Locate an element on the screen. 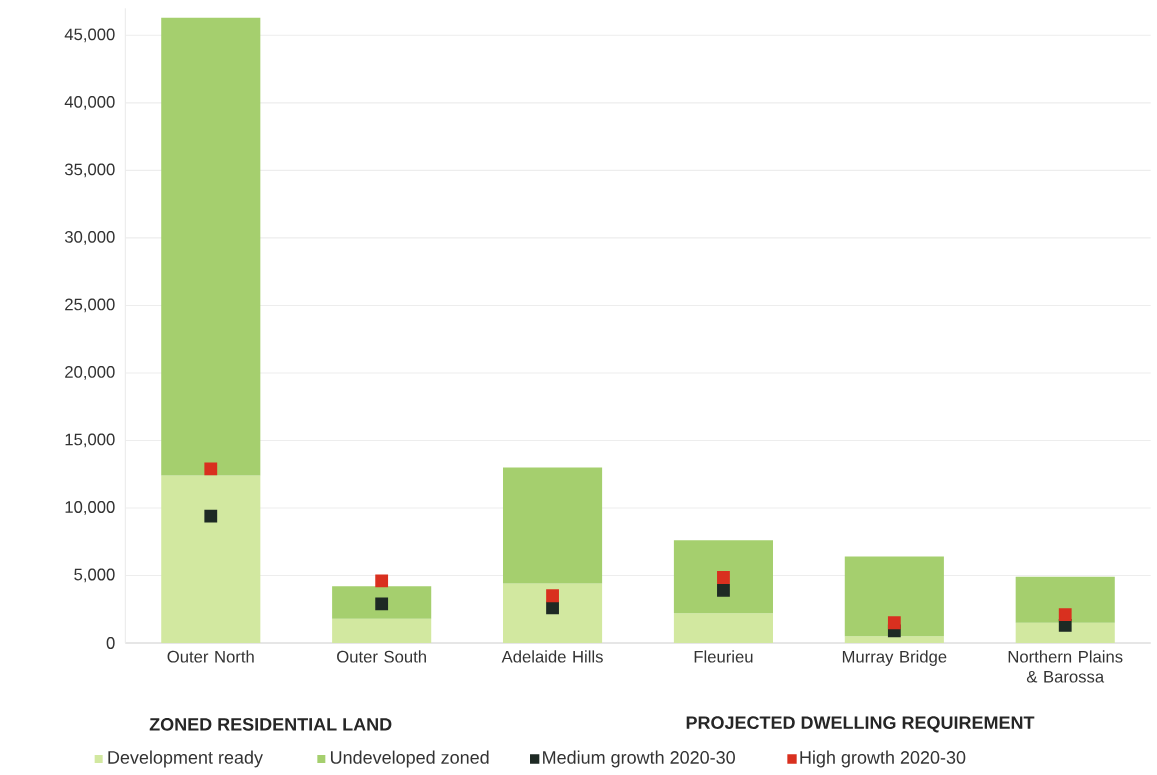 Image resolution: width=1157 pixels, height=775 pixels. x-tick-label: Adelaide Hills is located at coordinates (552, 656).